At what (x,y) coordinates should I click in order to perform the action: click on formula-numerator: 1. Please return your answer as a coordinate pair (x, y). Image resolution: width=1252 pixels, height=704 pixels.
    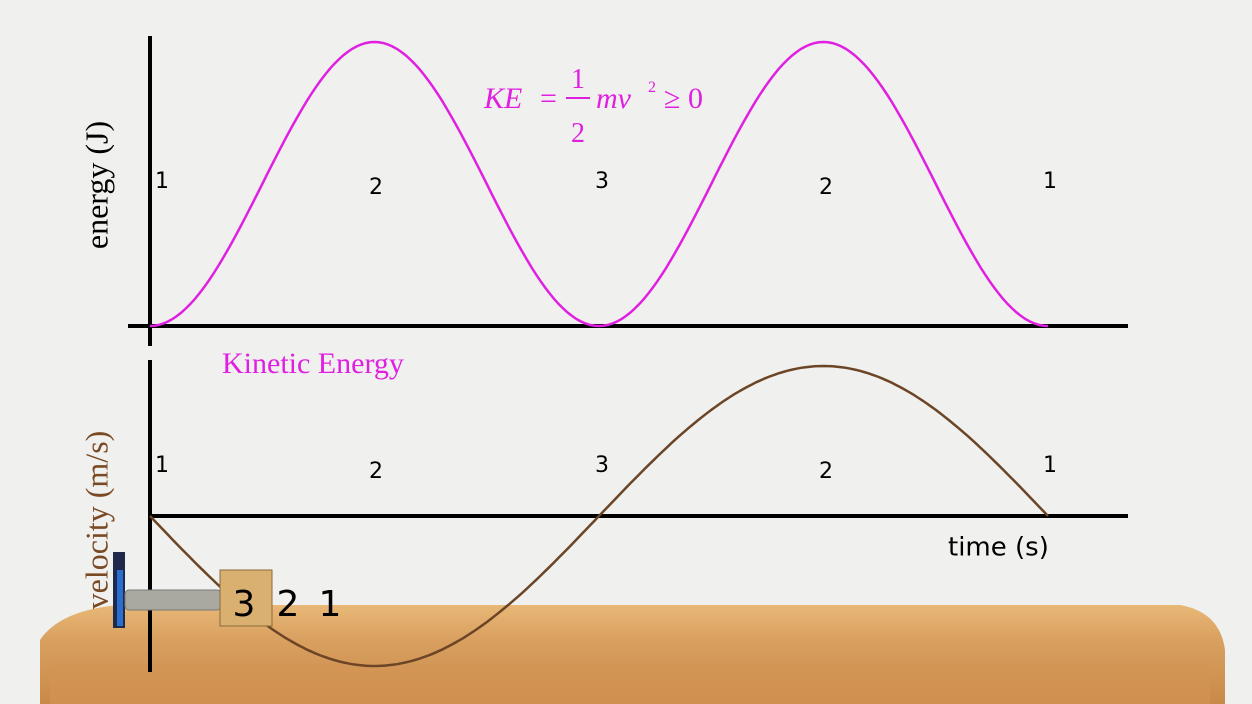
    Looking at the image, I should click on (578, 79).